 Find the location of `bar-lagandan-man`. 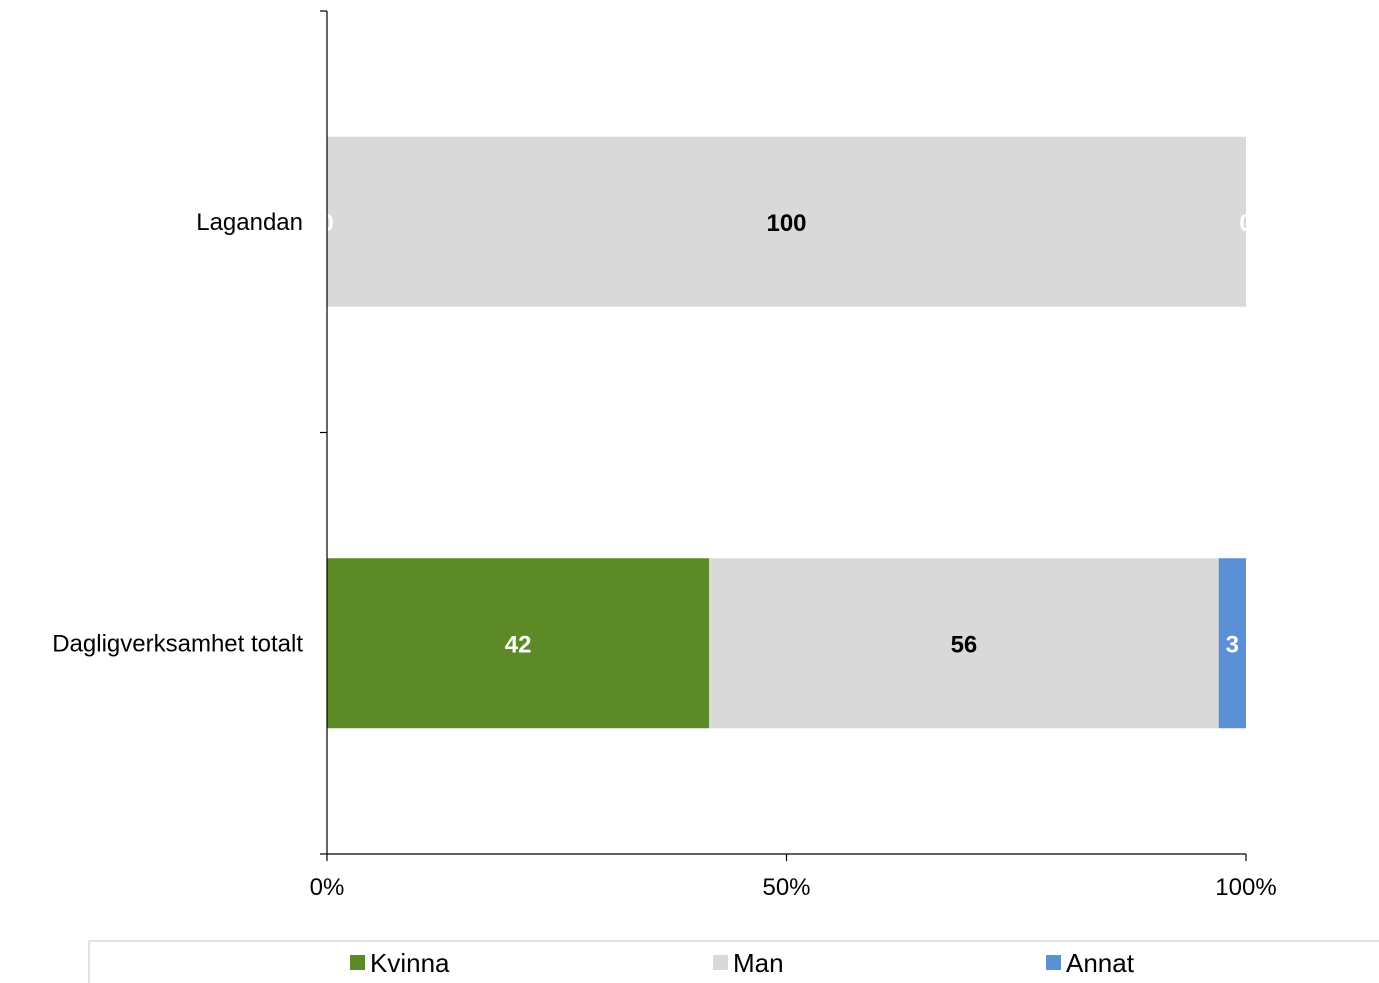

bar-lagandan-man is located at coordinates (786, 221).